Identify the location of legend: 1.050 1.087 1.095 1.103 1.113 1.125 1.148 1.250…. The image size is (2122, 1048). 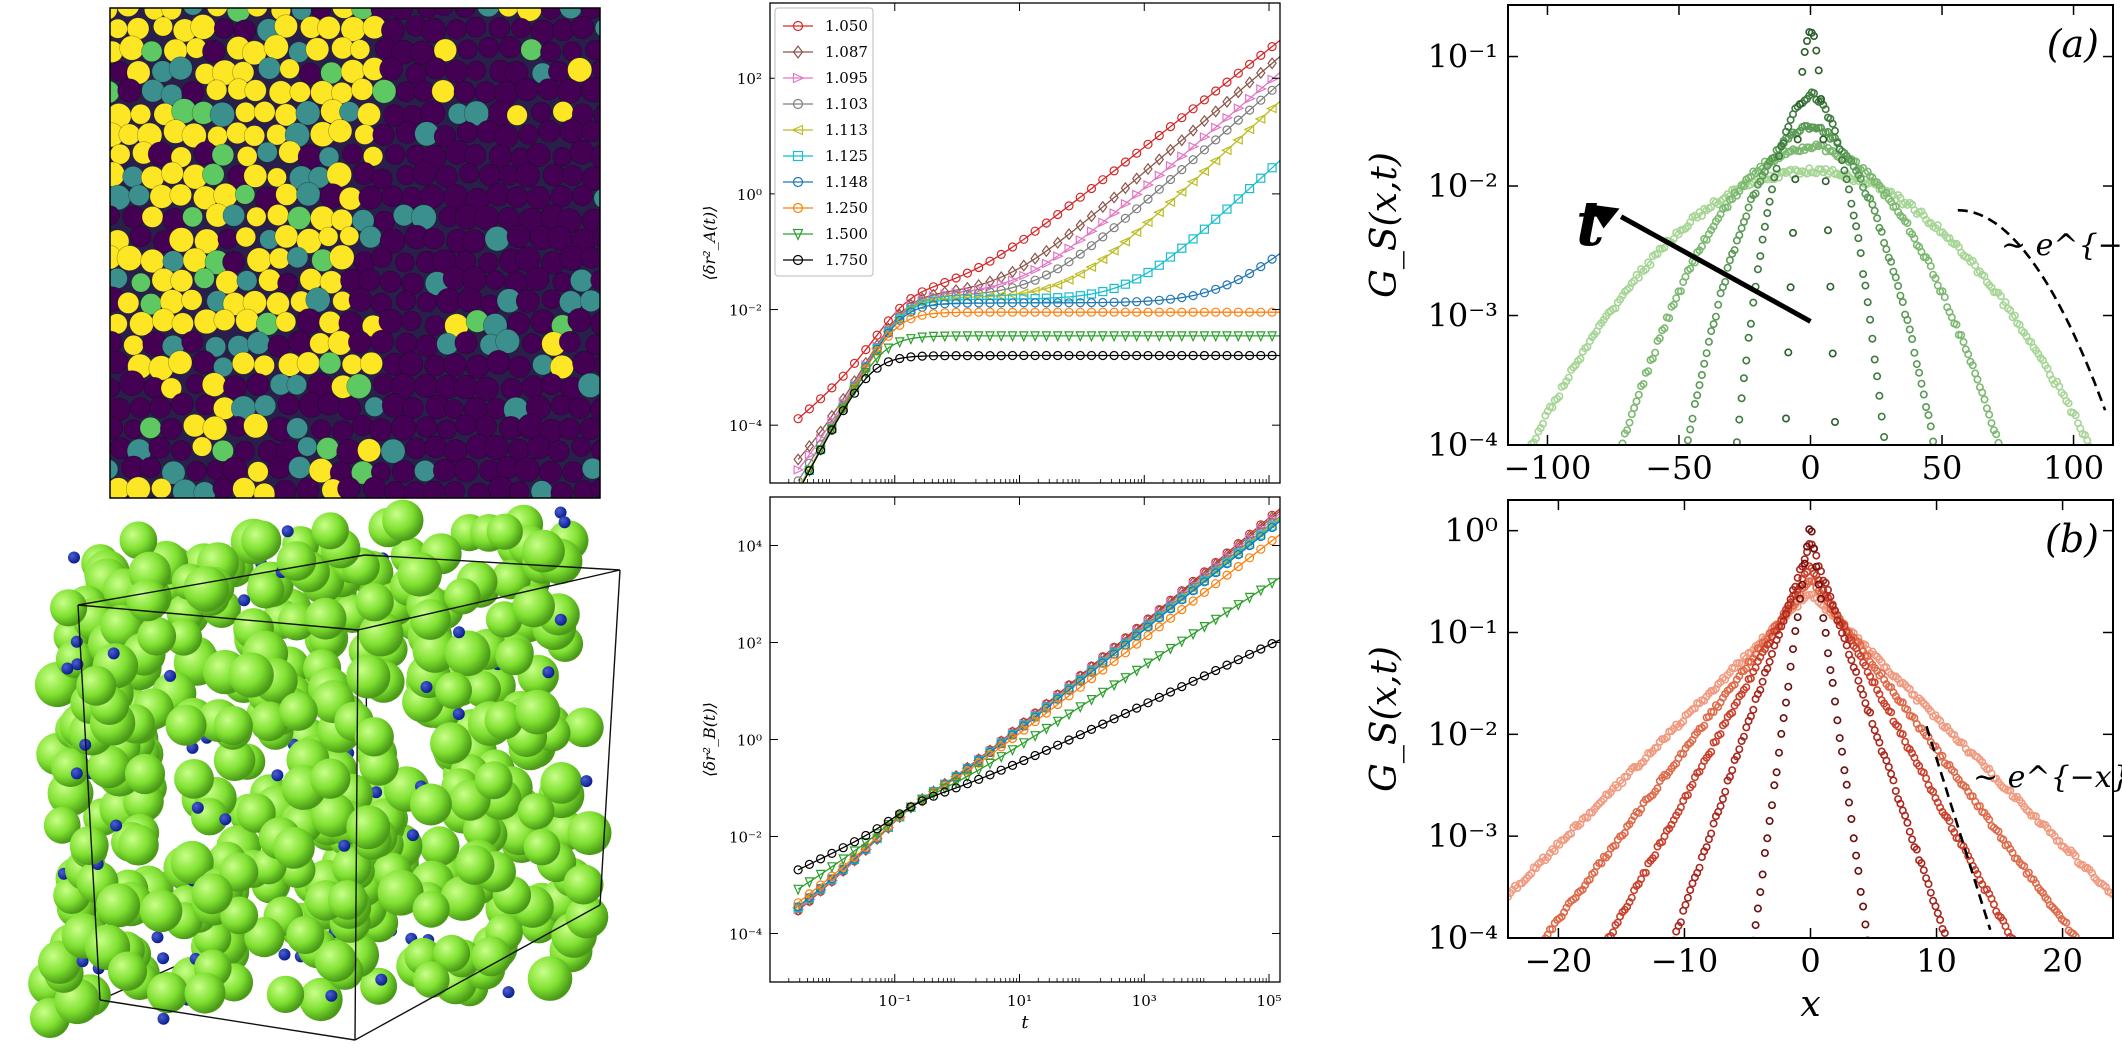
(824, 142).